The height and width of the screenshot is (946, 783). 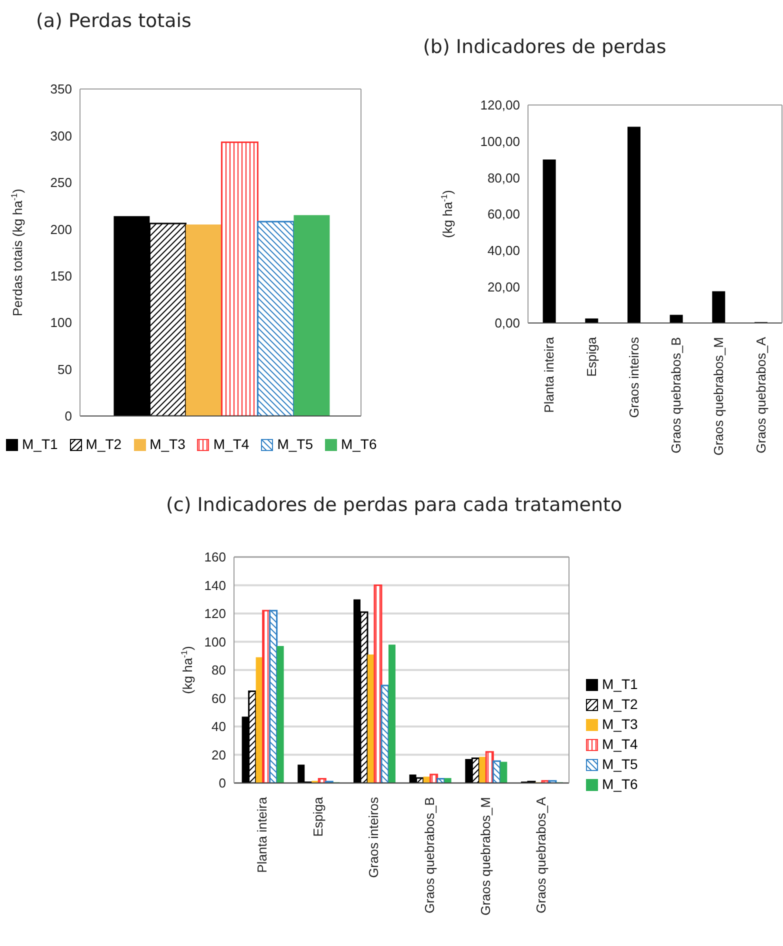 I want to click on y-tick-label: 350, so click(x=61, y=89).